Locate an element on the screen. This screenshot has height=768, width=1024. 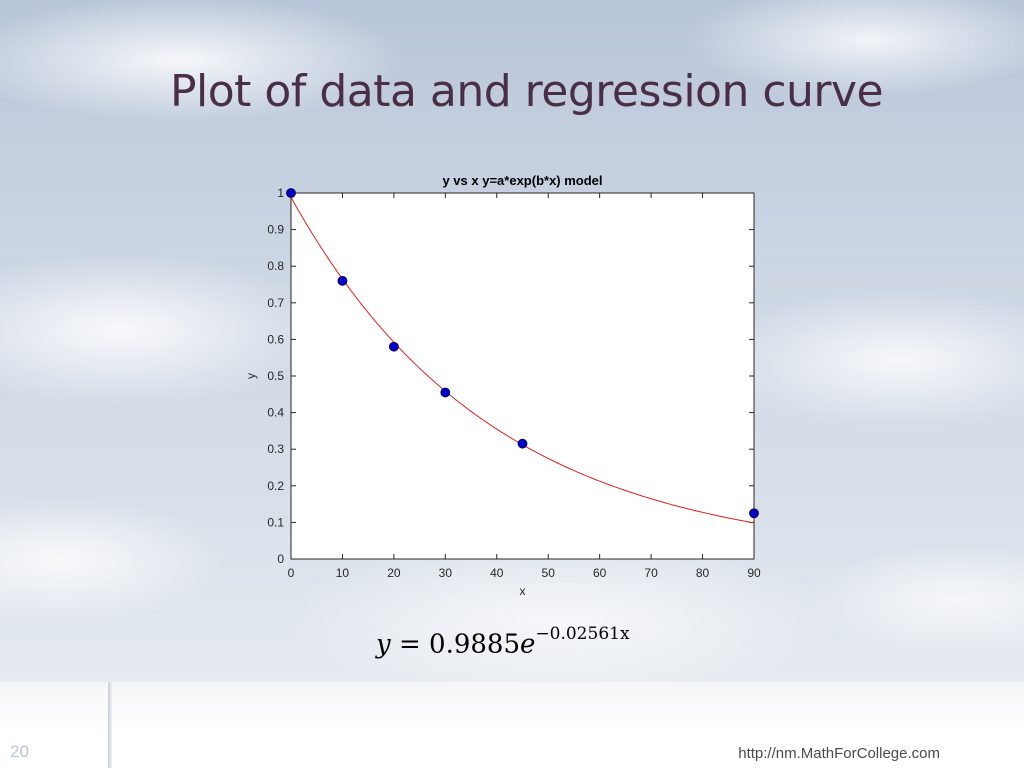
y-axis-label: y is located at coordinates (251, 376).